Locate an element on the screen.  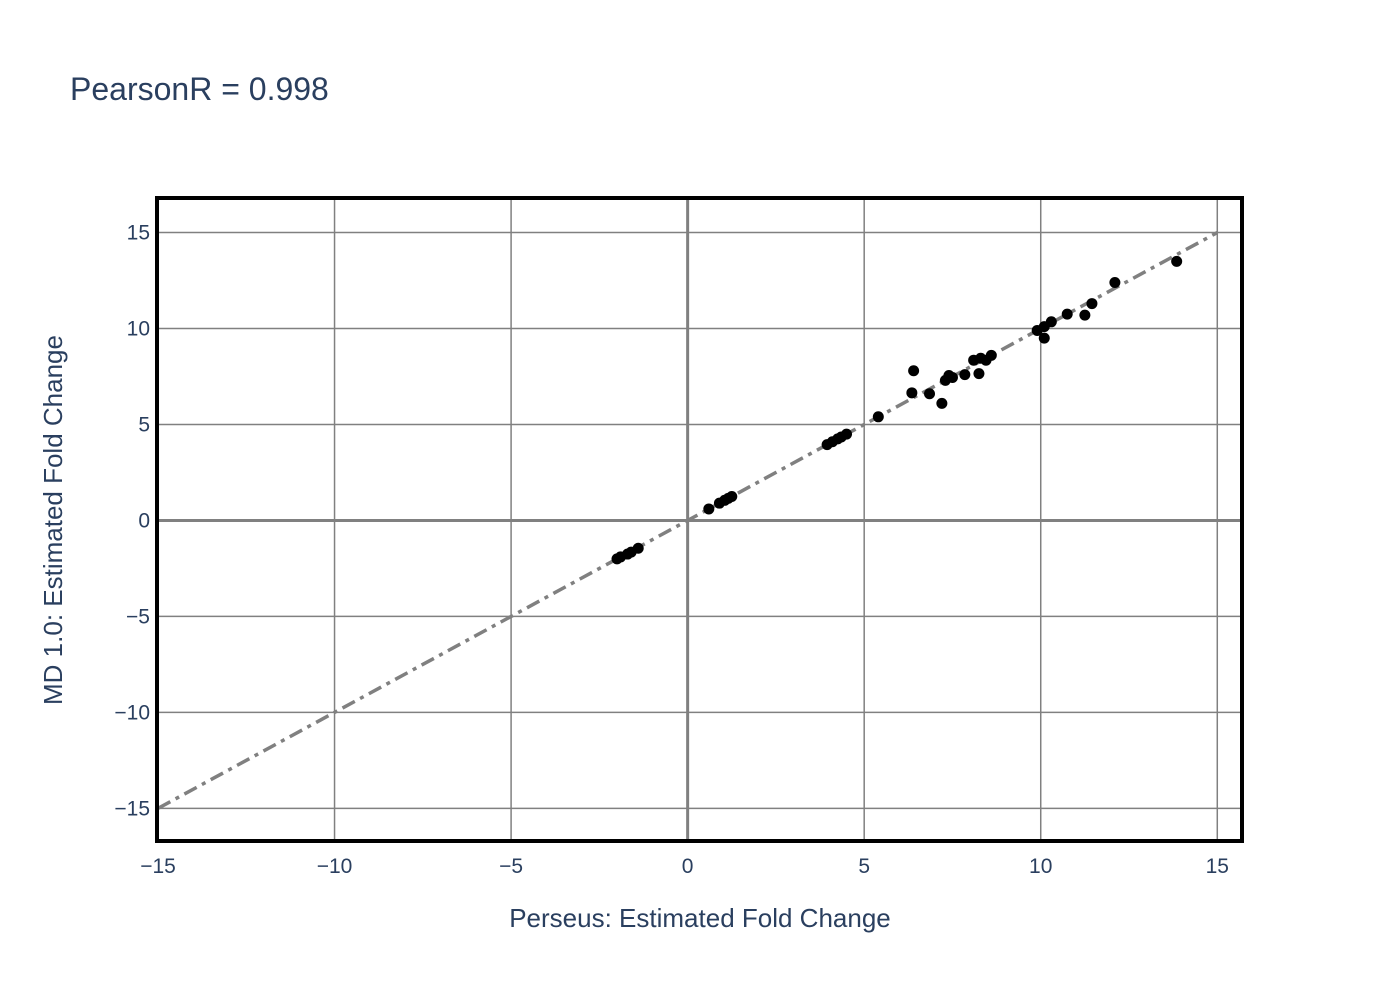
y-tick-label: 0 is located at coordinates (144, 520).